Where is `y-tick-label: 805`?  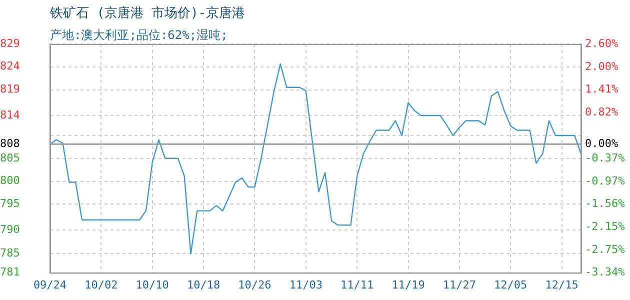 y-tick-label: 805 is located at coordinates (10, 157).